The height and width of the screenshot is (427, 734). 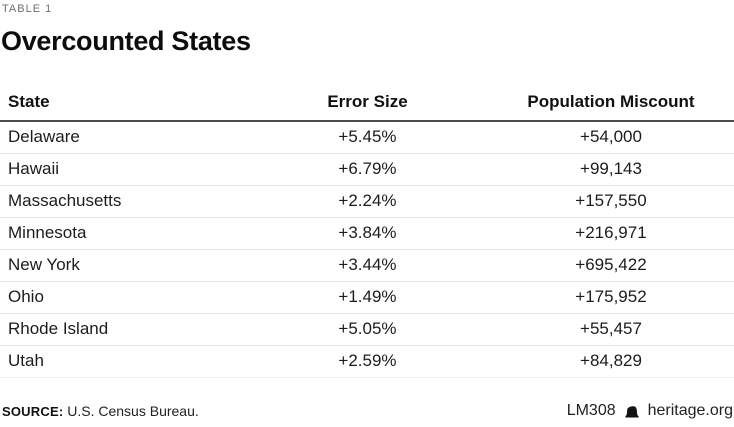 I want to click on source-line: SOURCE: U.S. Census Bureau., so click(x=100, y=411).